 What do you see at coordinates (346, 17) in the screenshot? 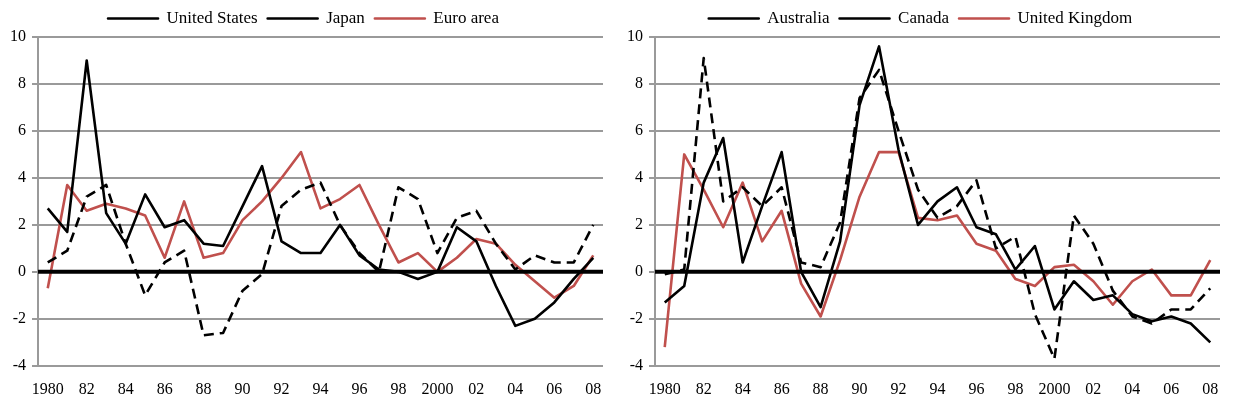
I see `legend-label: Japan` at bounding box center [346, 17].